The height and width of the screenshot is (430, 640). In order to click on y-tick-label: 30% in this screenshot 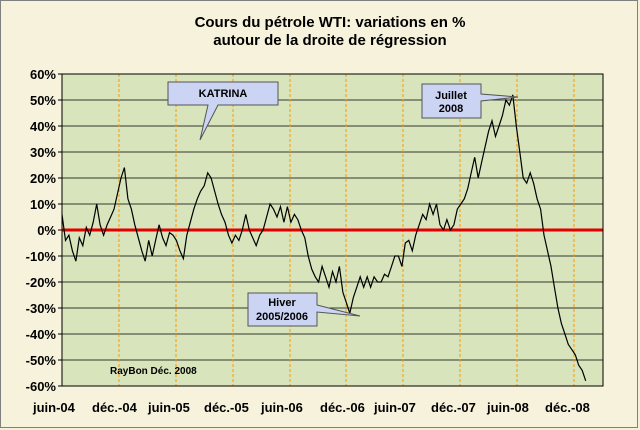, I will do `click(43, 152)`.